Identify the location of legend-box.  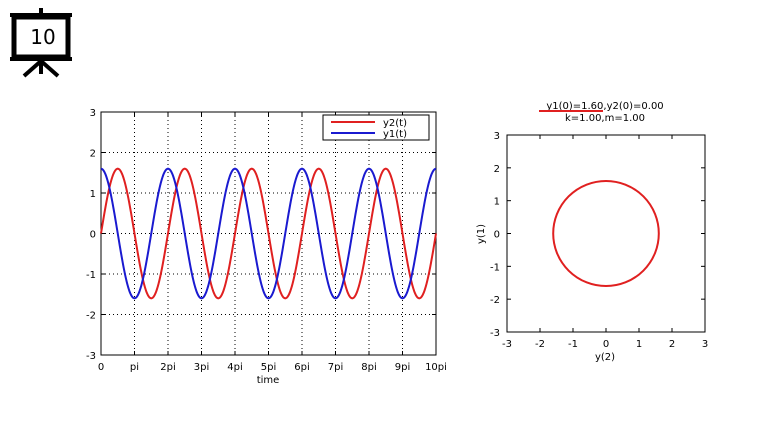
(376, 127).